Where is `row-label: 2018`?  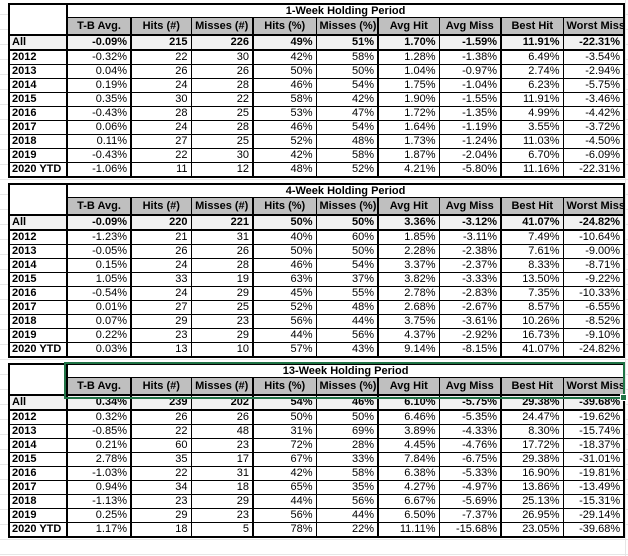 row-label: 2018 is located at coordinates (38, 141).